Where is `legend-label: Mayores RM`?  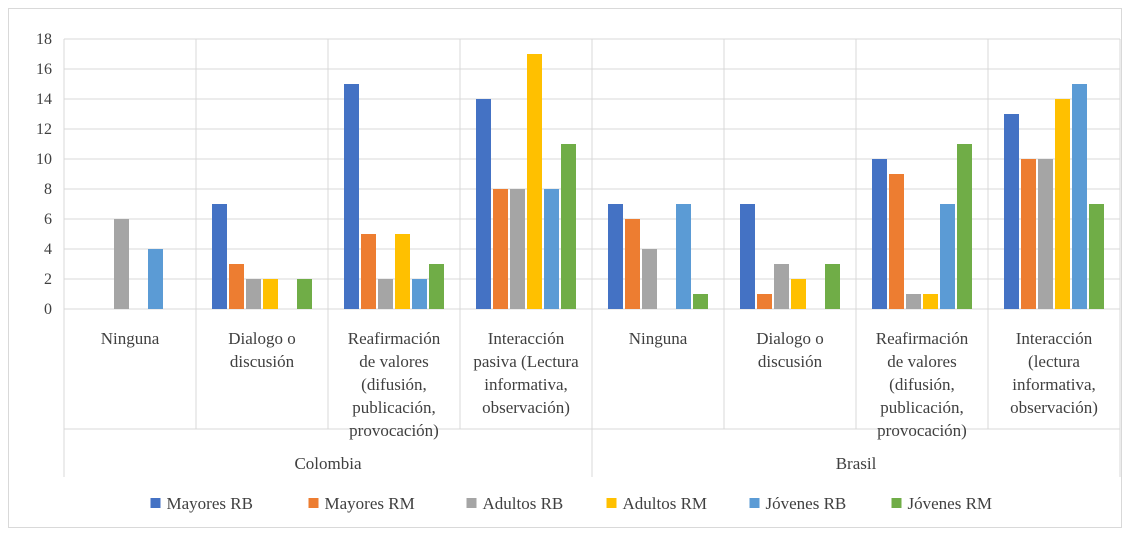 legend-label: Mayores RM is located at coordinates (370, 503).